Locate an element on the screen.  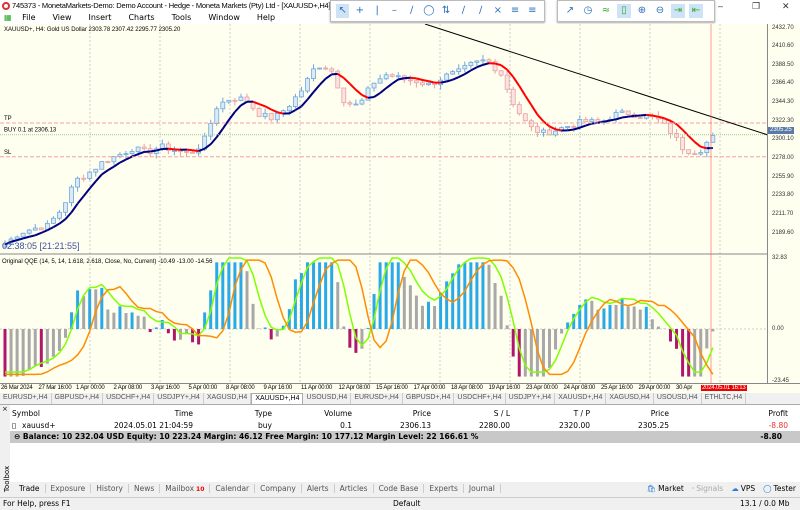
symbol-tab: ETHLTC,H4 is located at coordinates (724, 398).